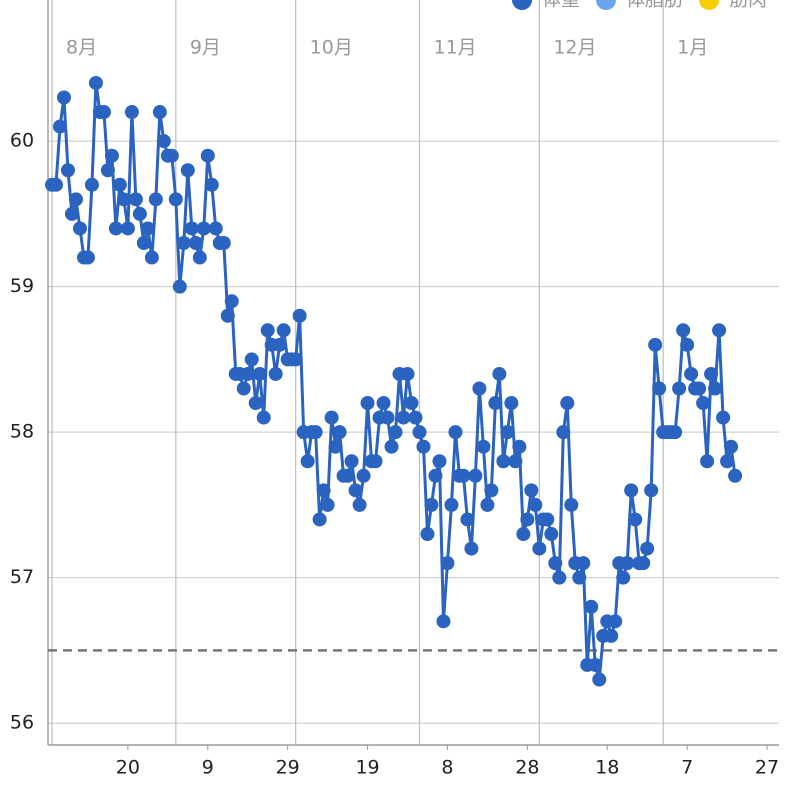 Image resolution: width=800 pixels, height=801 pixels. Describe the element at coordinates (687, 768) in the screenshot. I see `x-tick-label: 7` at that location.